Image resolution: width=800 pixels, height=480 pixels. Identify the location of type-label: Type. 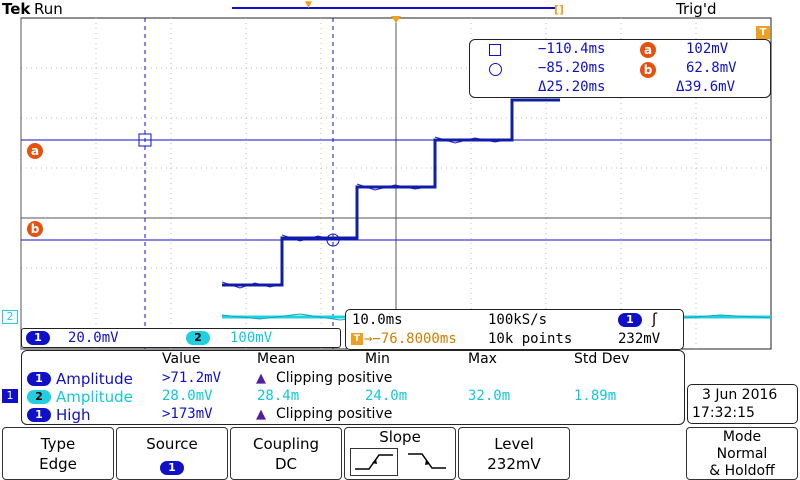
(58, 444).